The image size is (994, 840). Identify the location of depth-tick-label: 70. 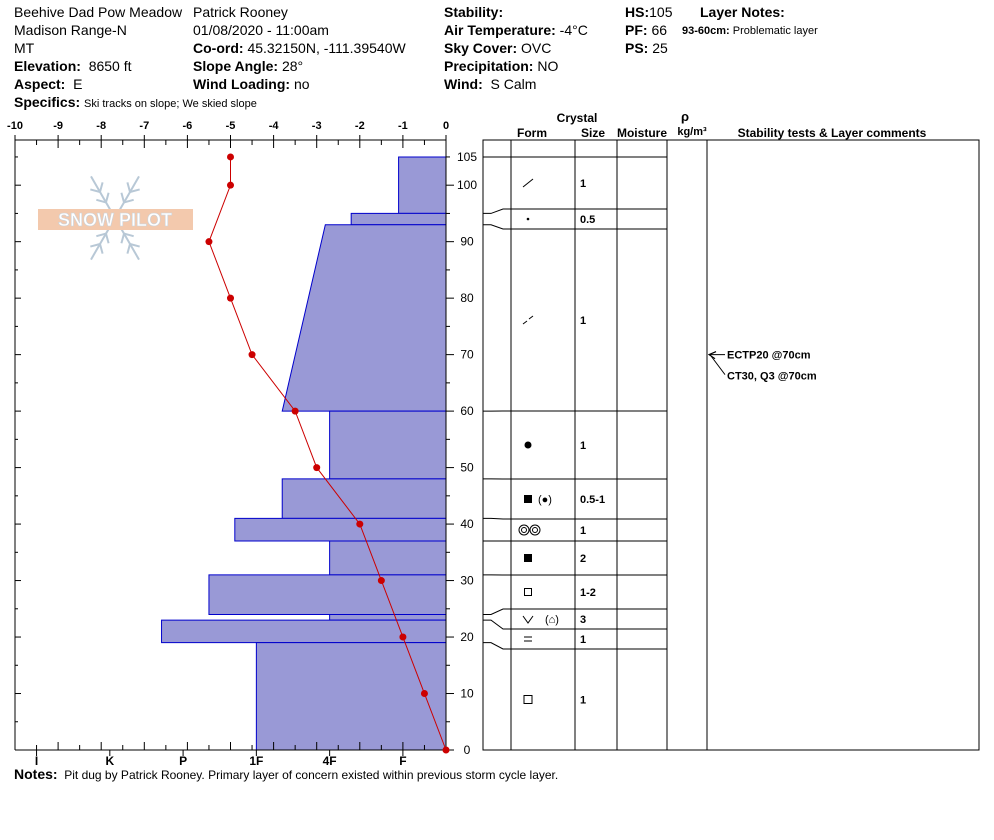
(467, 355).